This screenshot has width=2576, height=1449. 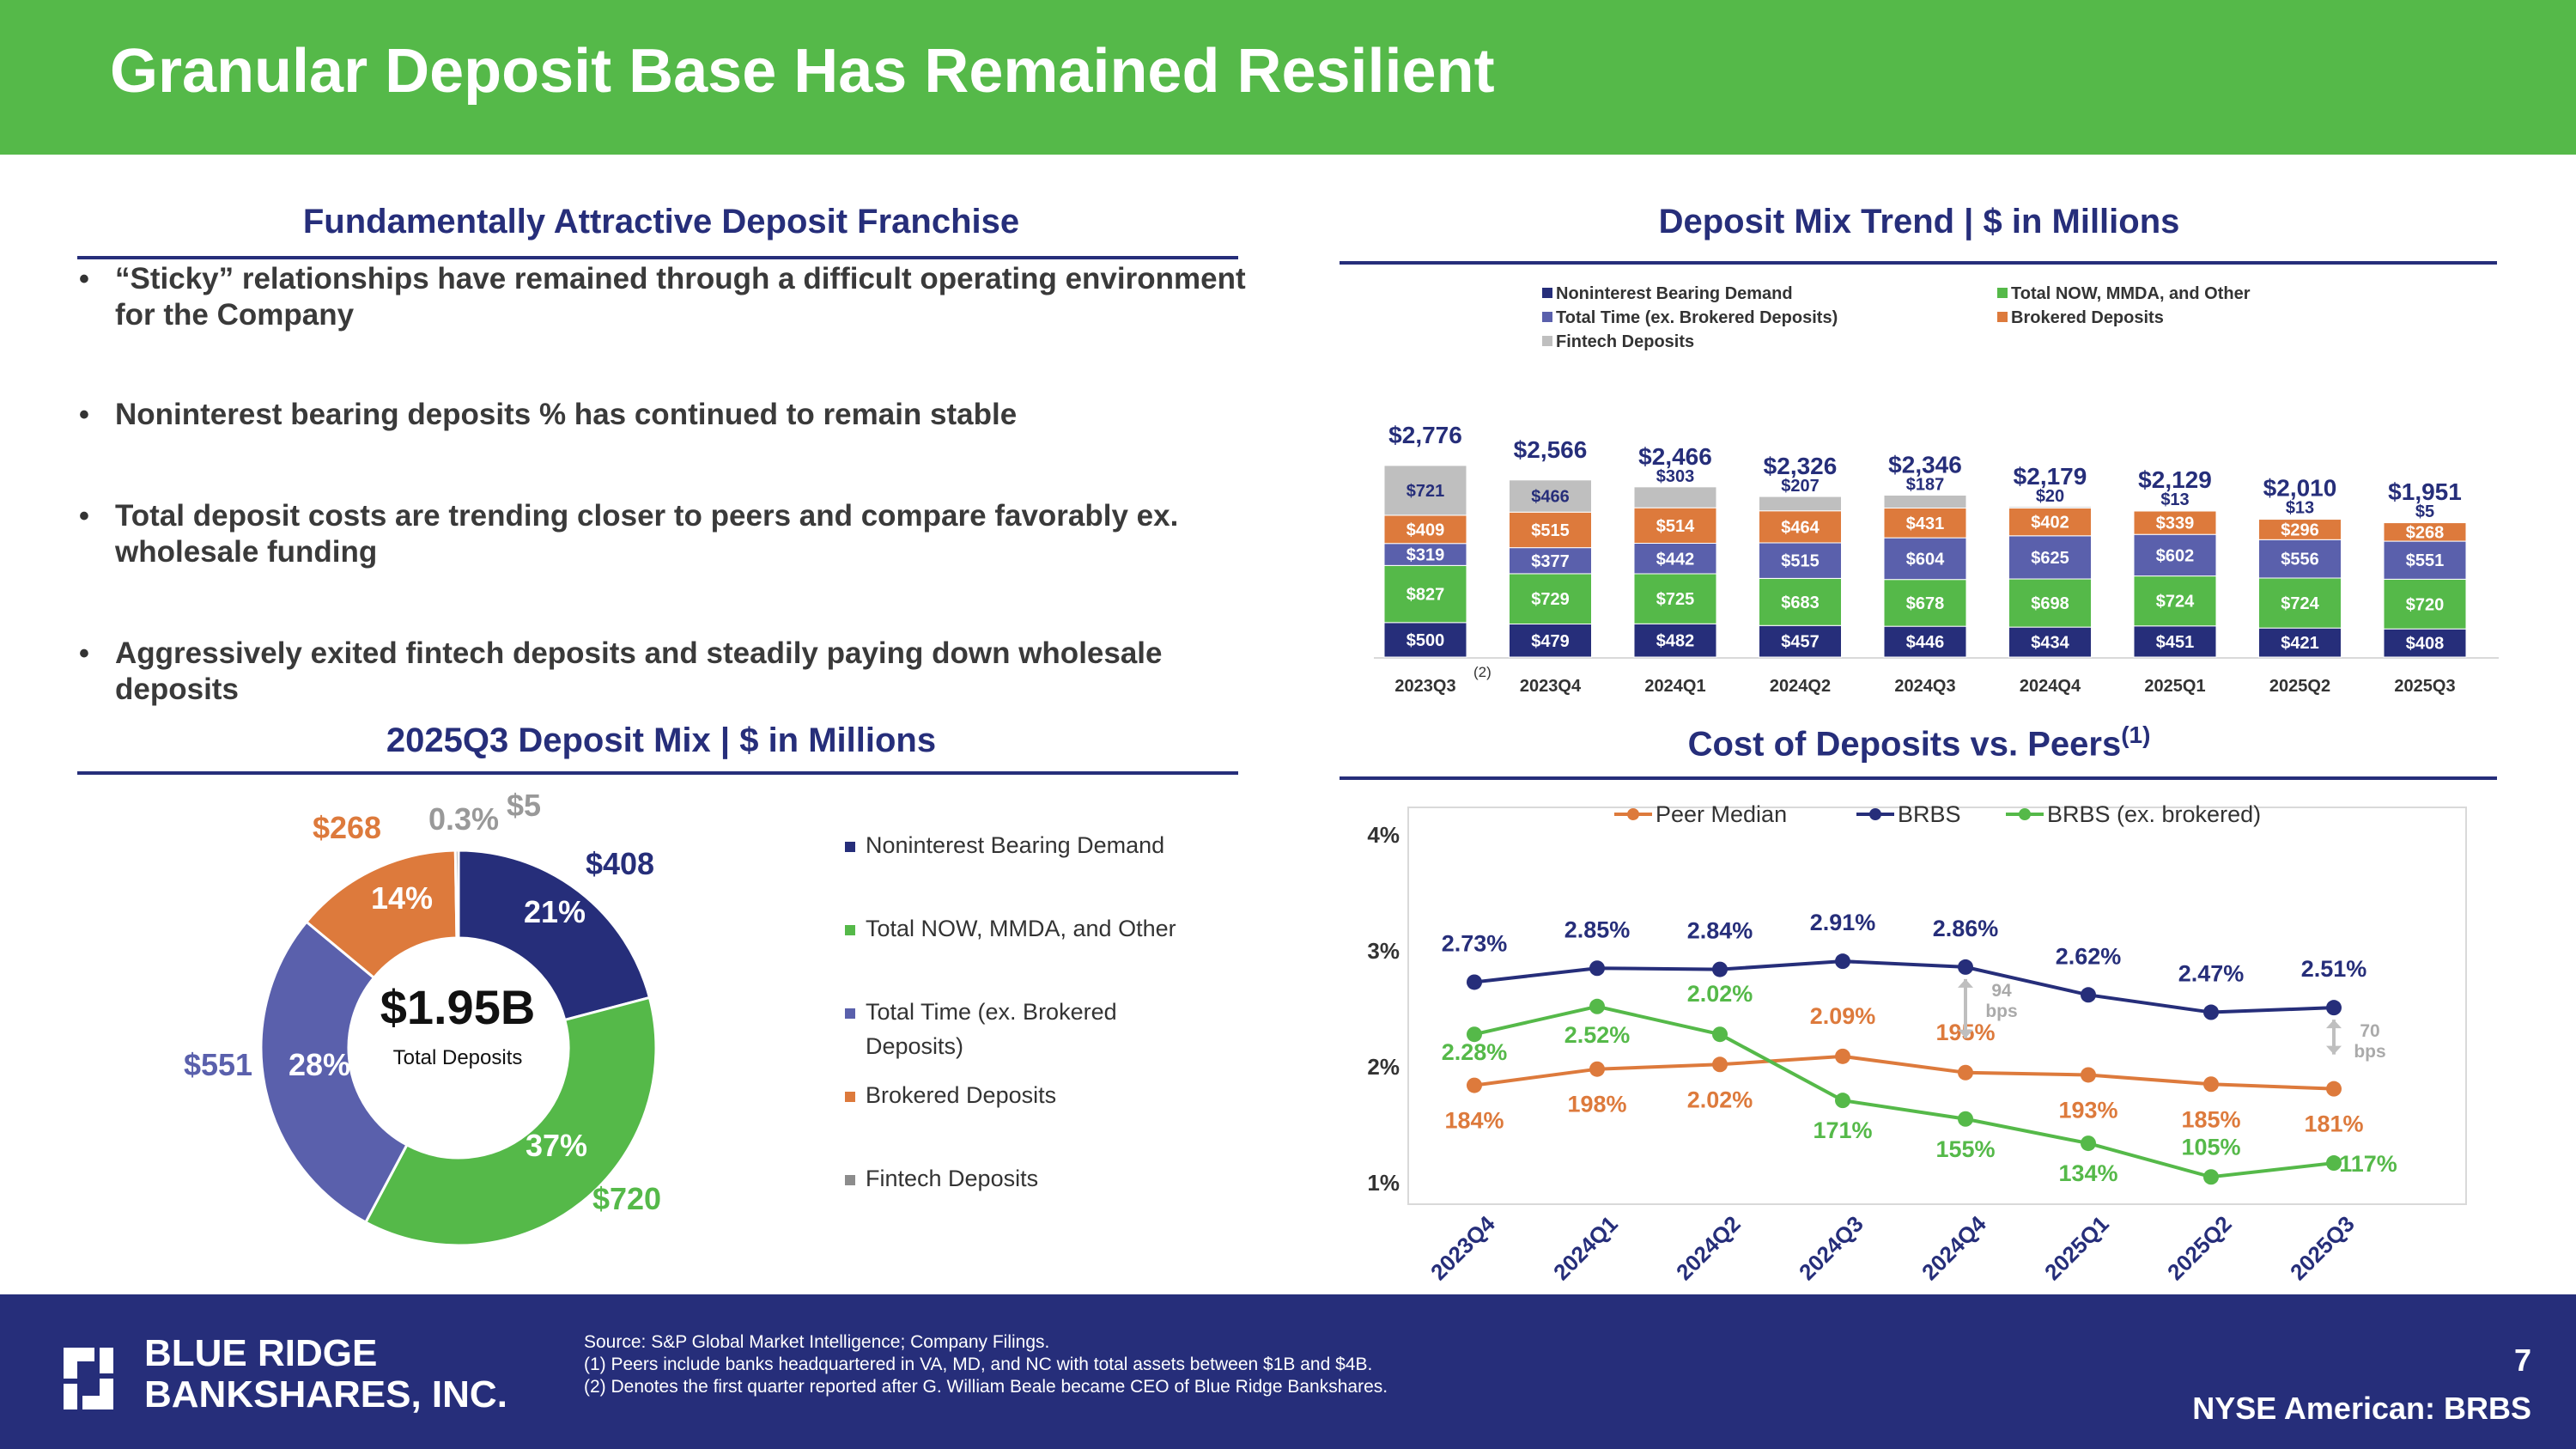 I want to click on bar-value-label: $720, so click(x=2426, y=604).